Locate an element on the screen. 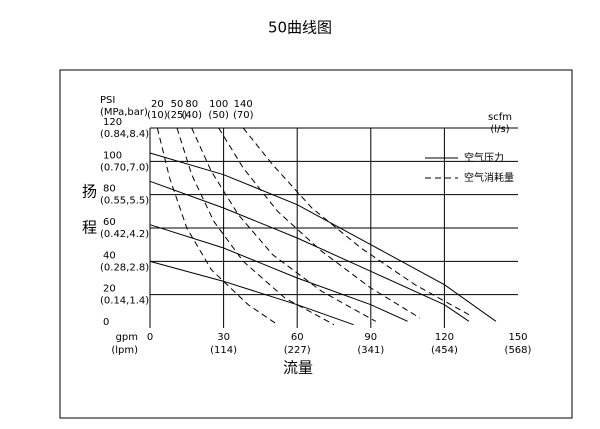 The width and height of the screenshot is (600, 429). curve-sublabel: (70) is located at coordinates (243, 115).